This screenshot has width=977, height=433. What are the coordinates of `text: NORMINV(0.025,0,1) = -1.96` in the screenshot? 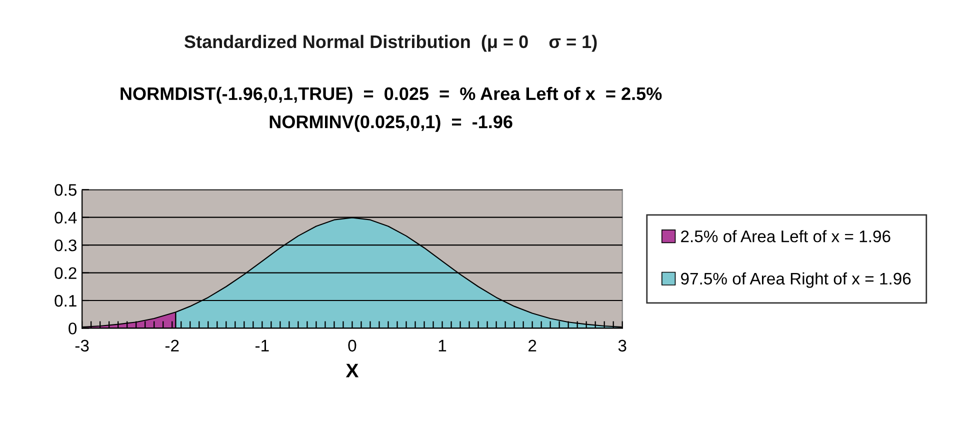 It's located at (391, 123).